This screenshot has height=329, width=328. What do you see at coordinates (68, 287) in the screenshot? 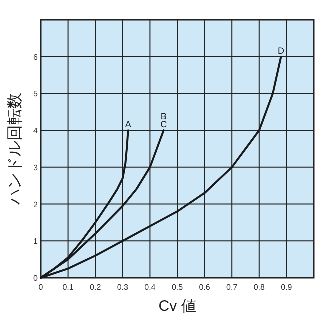
I see `x-tick-label: 0.1` at bounding box center [68, 287].